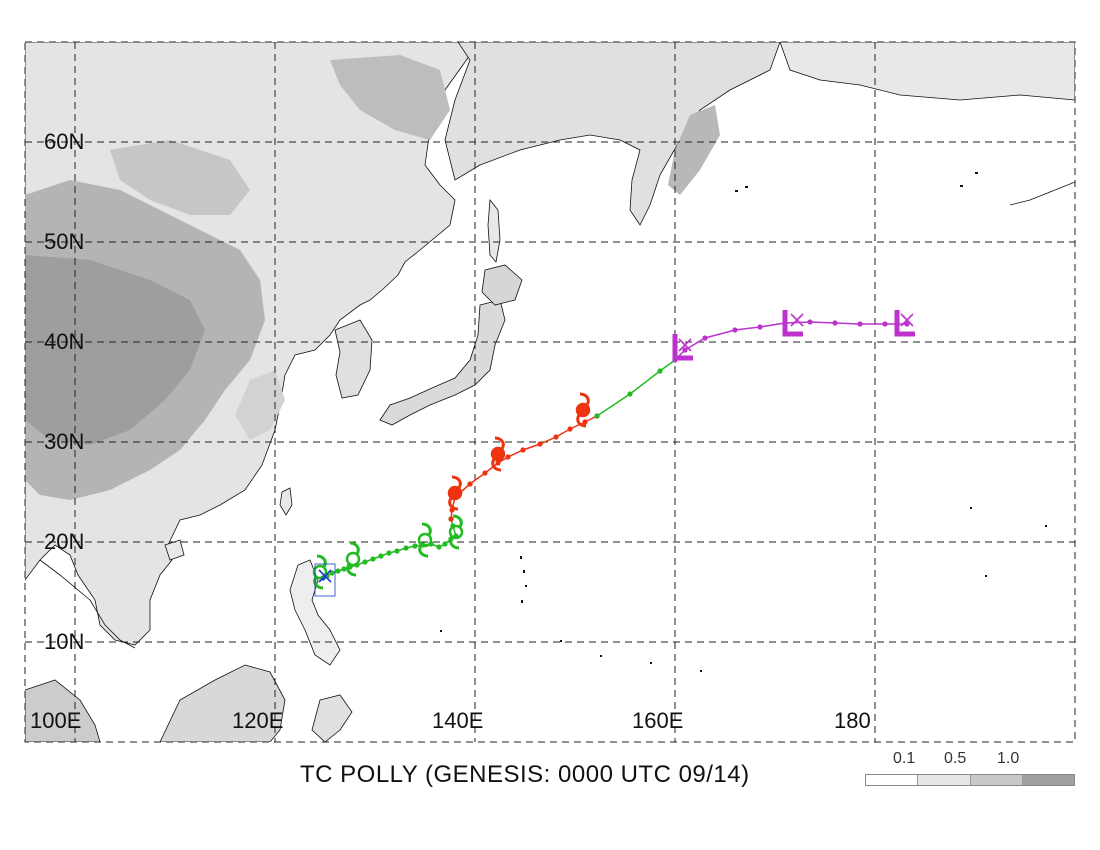  I want to click on lat-label-20n: 20N, so click(64, 541).